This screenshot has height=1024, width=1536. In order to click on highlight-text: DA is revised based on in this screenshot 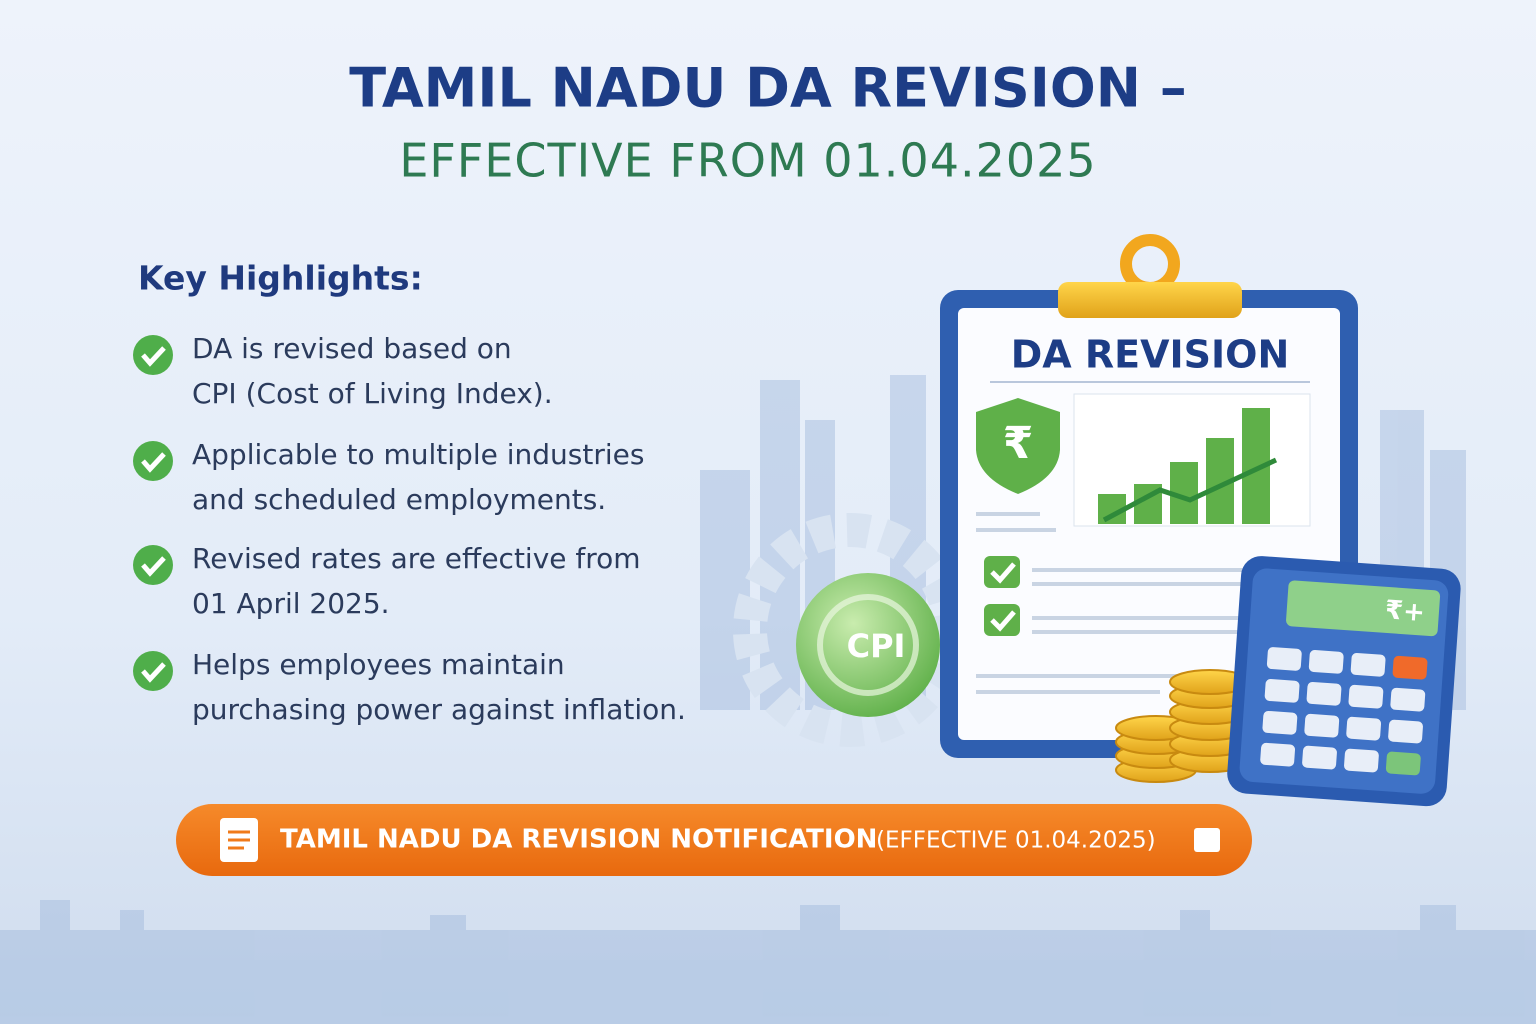, I will do `click(352, 348)`.